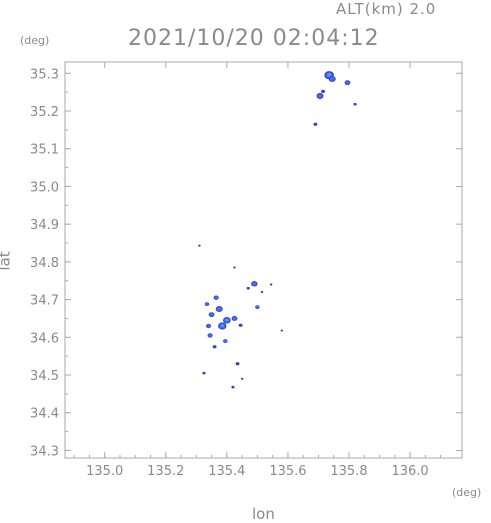 This screenshot has width=491, height=523. Describe the element at coordinates (467, 492) in the screenshot. I see `x-unit-label: (deg)` at that location.